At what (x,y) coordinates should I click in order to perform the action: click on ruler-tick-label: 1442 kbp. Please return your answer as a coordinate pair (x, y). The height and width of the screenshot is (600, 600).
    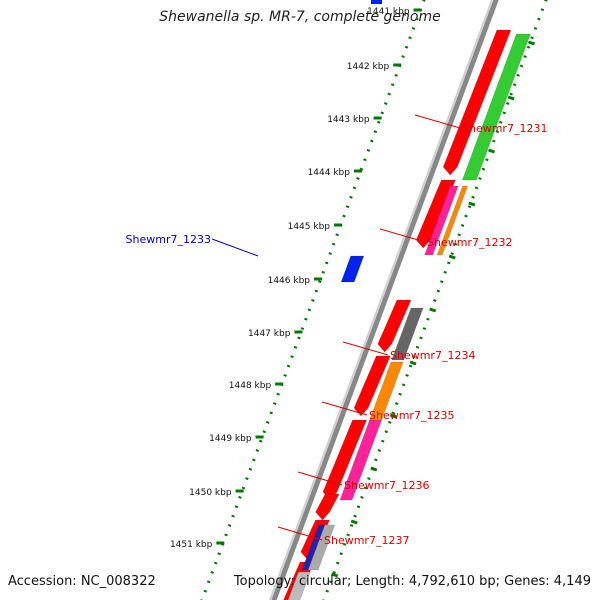
    Looking at the image, I should click on (368, 67).